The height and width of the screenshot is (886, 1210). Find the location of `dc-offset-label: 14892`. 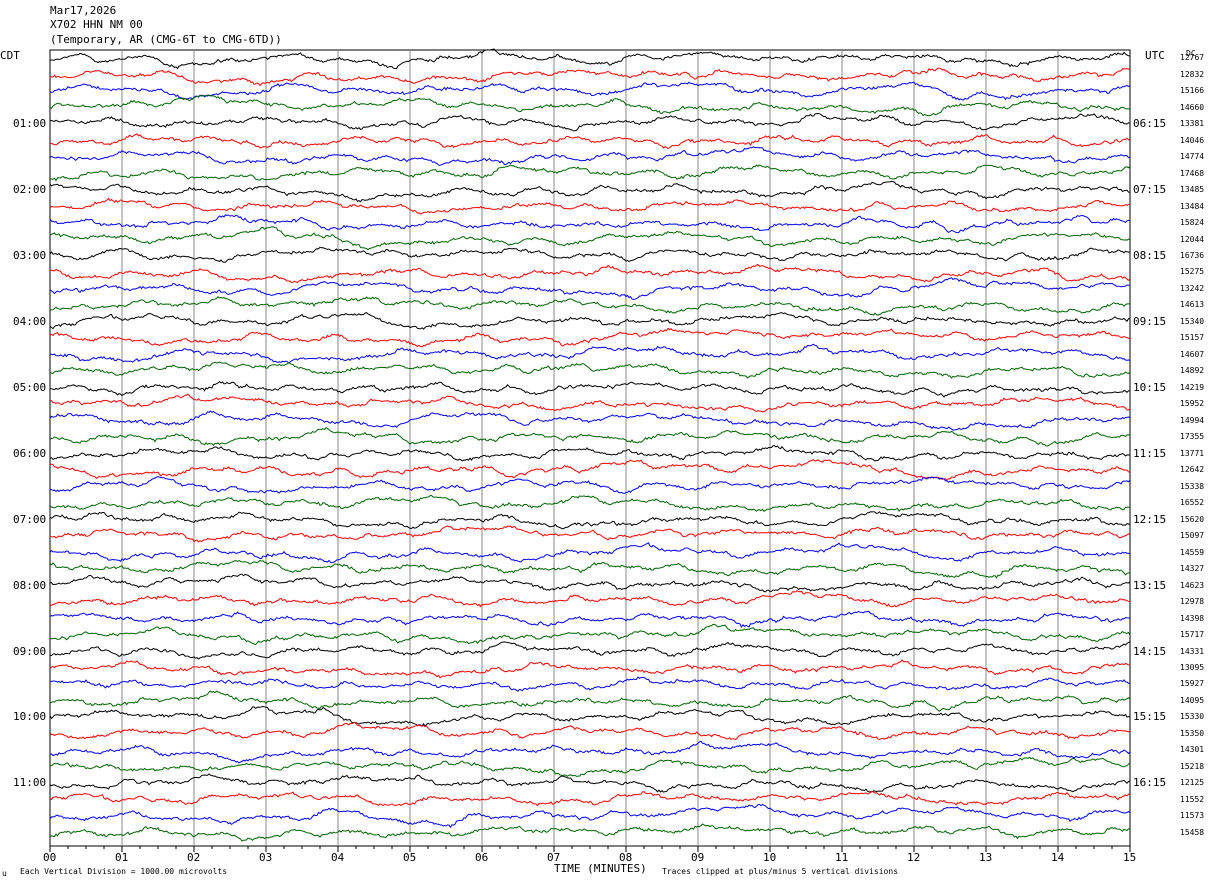

dc-offset-label: 14892 is located at coordinates (1192, 371).